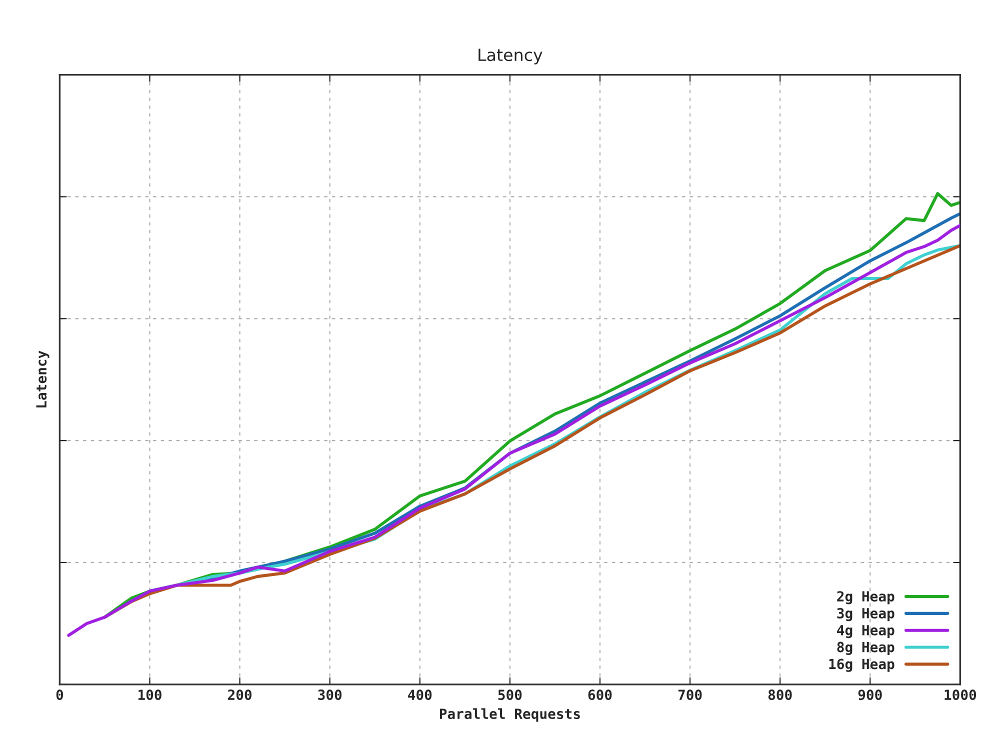  What do you see at coordinates (600, 695) in the screenshot?
I see `x-tick-label: 600` at bounding box center [600, 695].